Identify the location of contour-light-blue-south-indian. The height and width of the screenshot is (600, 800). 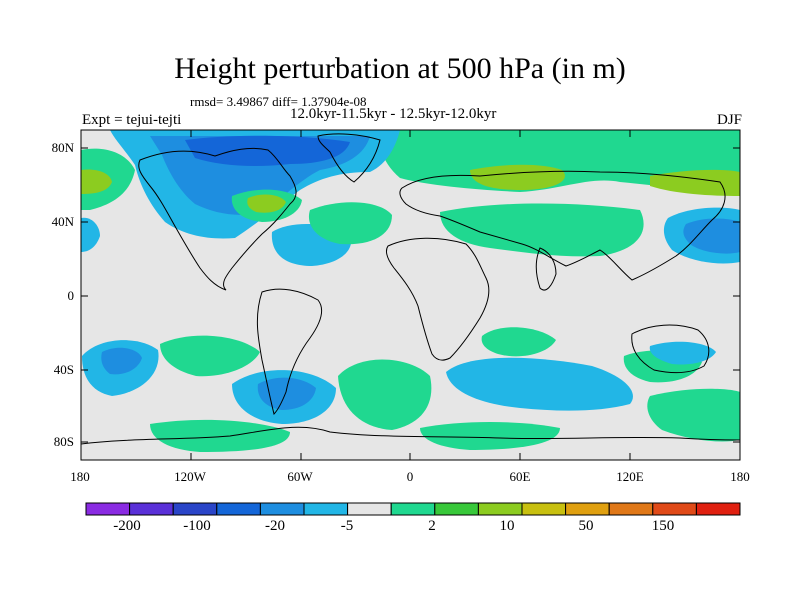
(539, 384).